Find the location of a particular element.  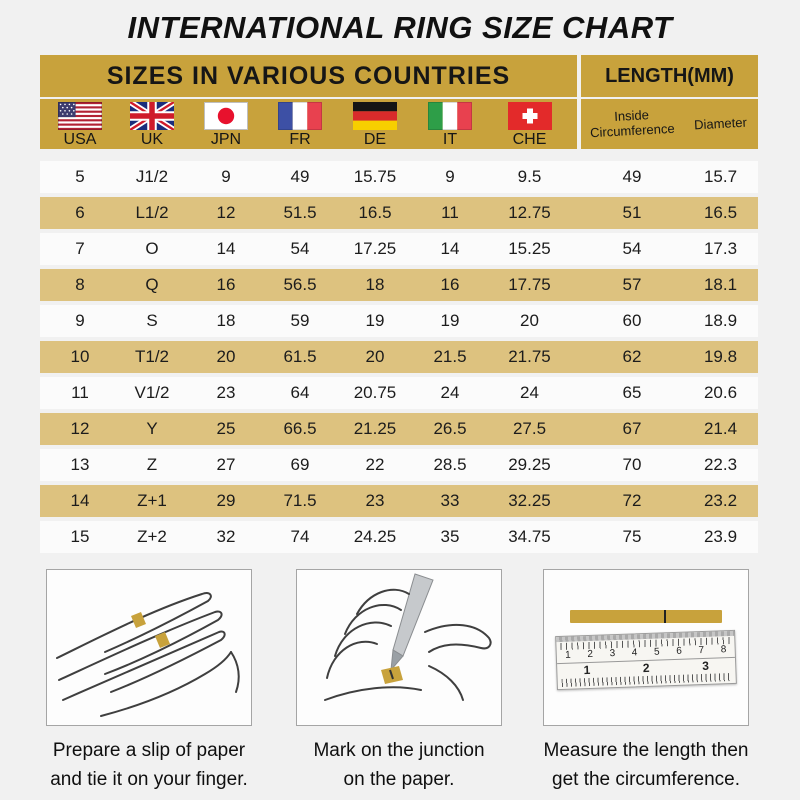

column-header-uk: UK is located at coordinates (152, 124).